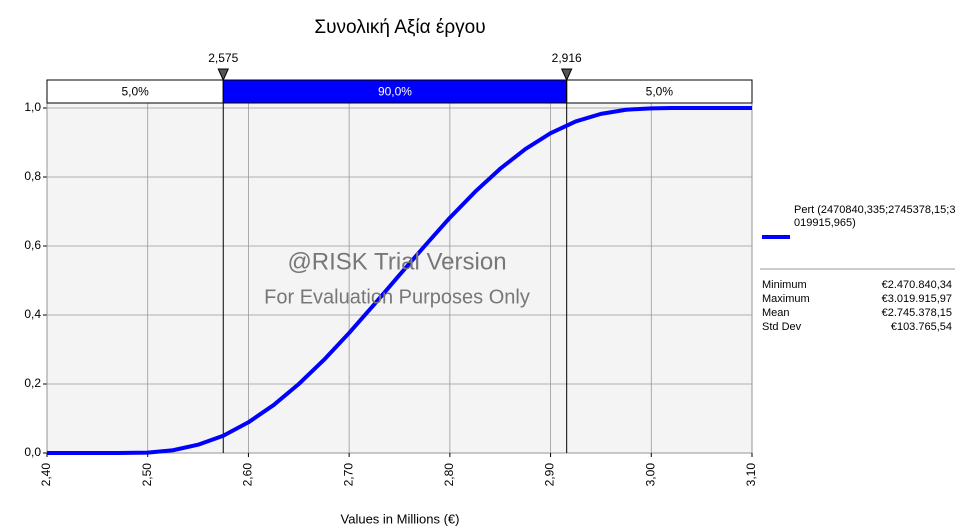  What do you see at coordinates (32, 383) in the screenshot?
I see `y-tick-label: 0,2` at bounding box center [32, 383].